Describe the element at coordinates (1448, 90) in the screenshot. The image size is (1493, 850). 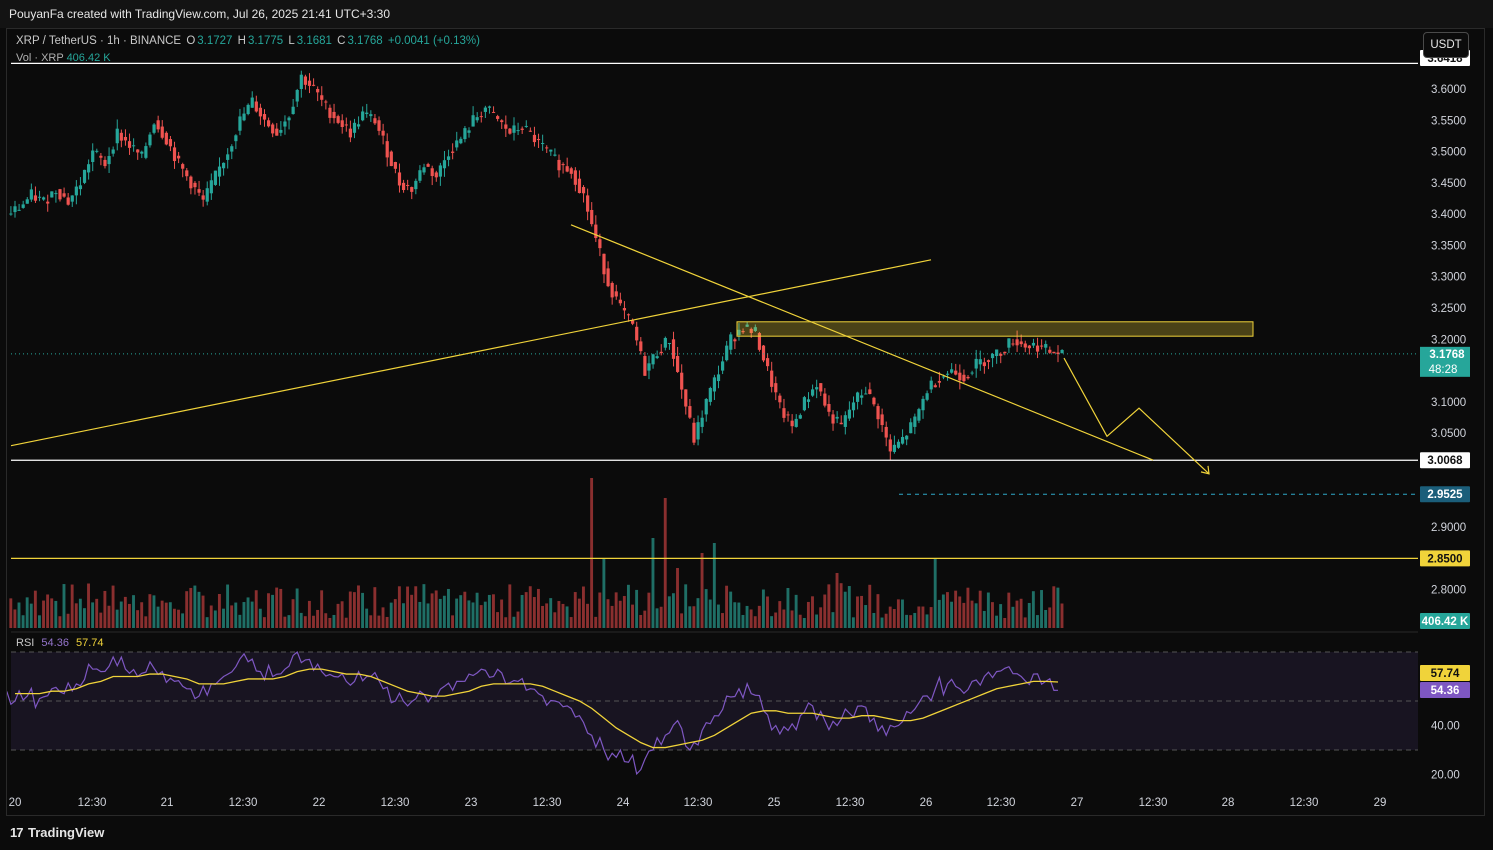
I see `price-tick-label: 3.6000` at that location.